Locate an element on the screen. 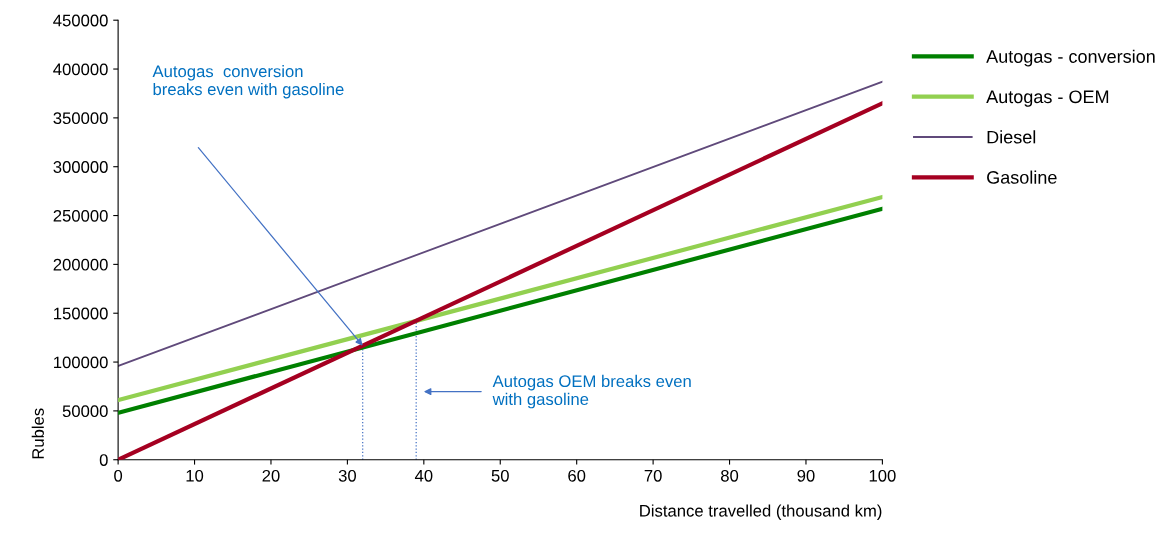 The width and height of the screenshot is (1158, 546). y-tick-label: 50000 is located at coordinates (85, 411).